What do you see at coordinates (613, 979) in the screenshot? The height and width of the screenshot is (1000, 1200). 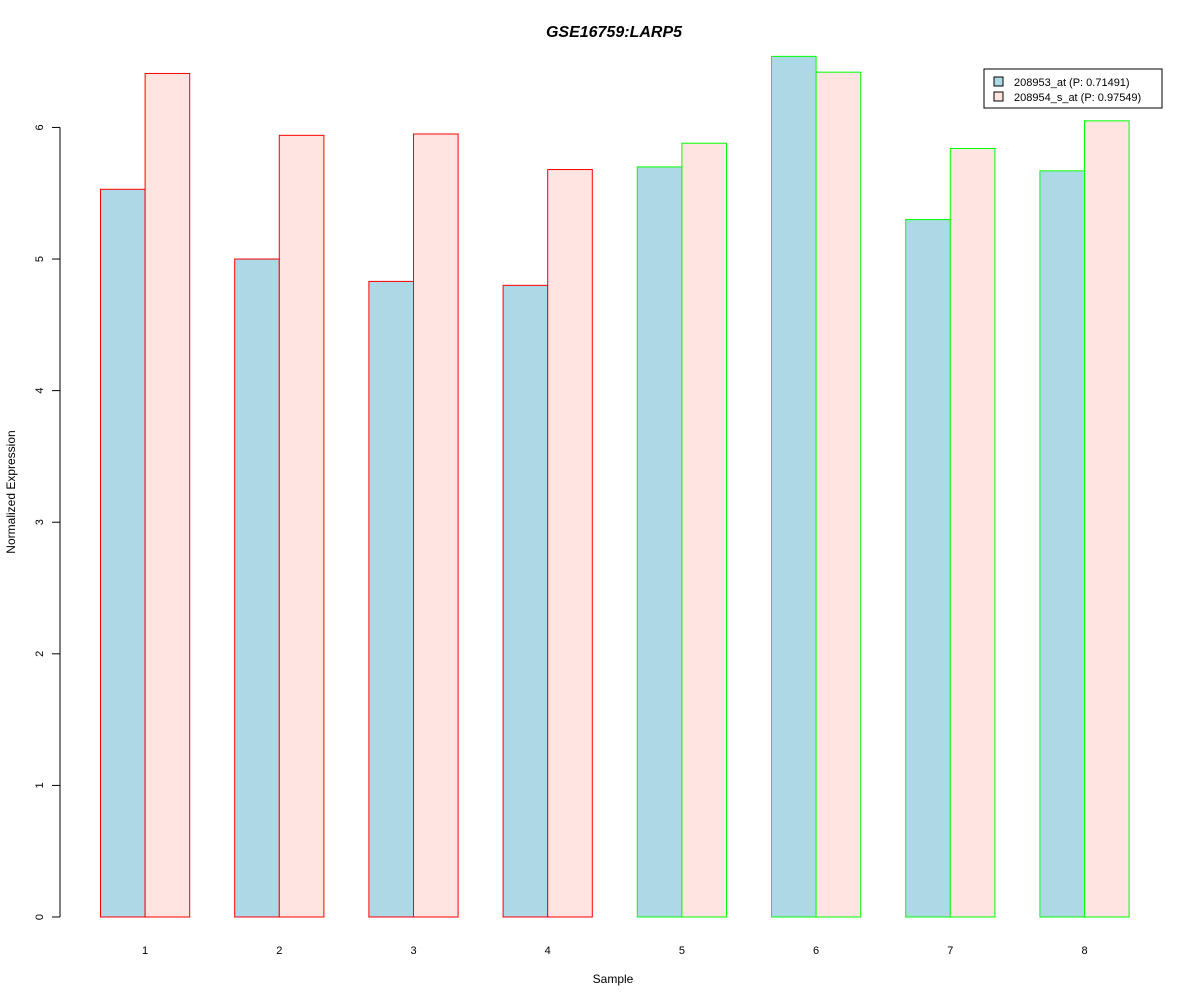 I see `x-axis-label: Sample` at bounding box center [613, 979].